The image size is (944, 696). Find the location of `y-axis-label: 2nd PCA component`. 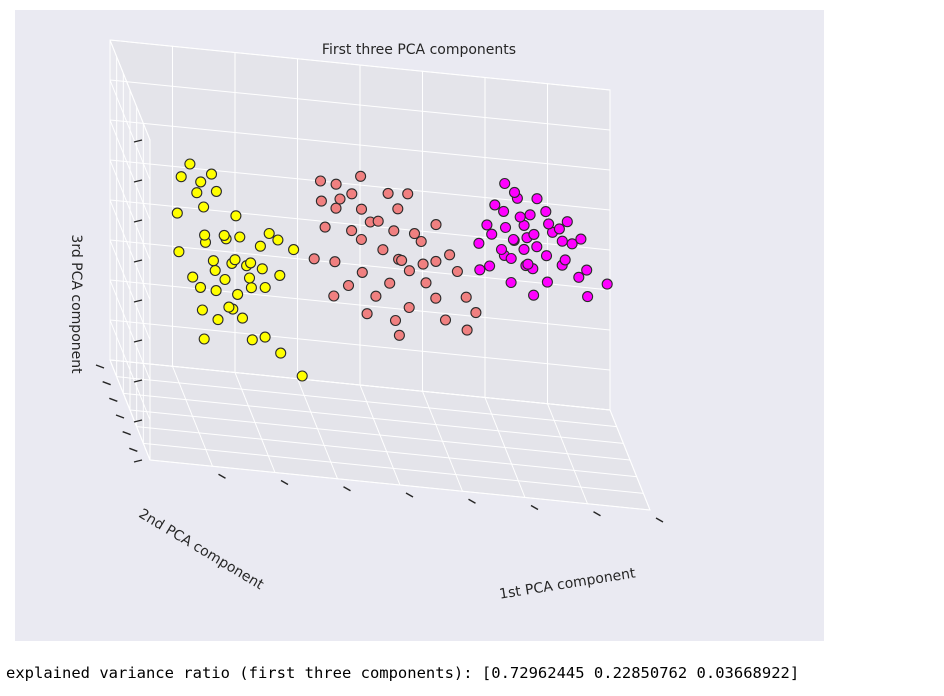

y-axis-label: 2nd PCA component is located at coordinates (201, 549).